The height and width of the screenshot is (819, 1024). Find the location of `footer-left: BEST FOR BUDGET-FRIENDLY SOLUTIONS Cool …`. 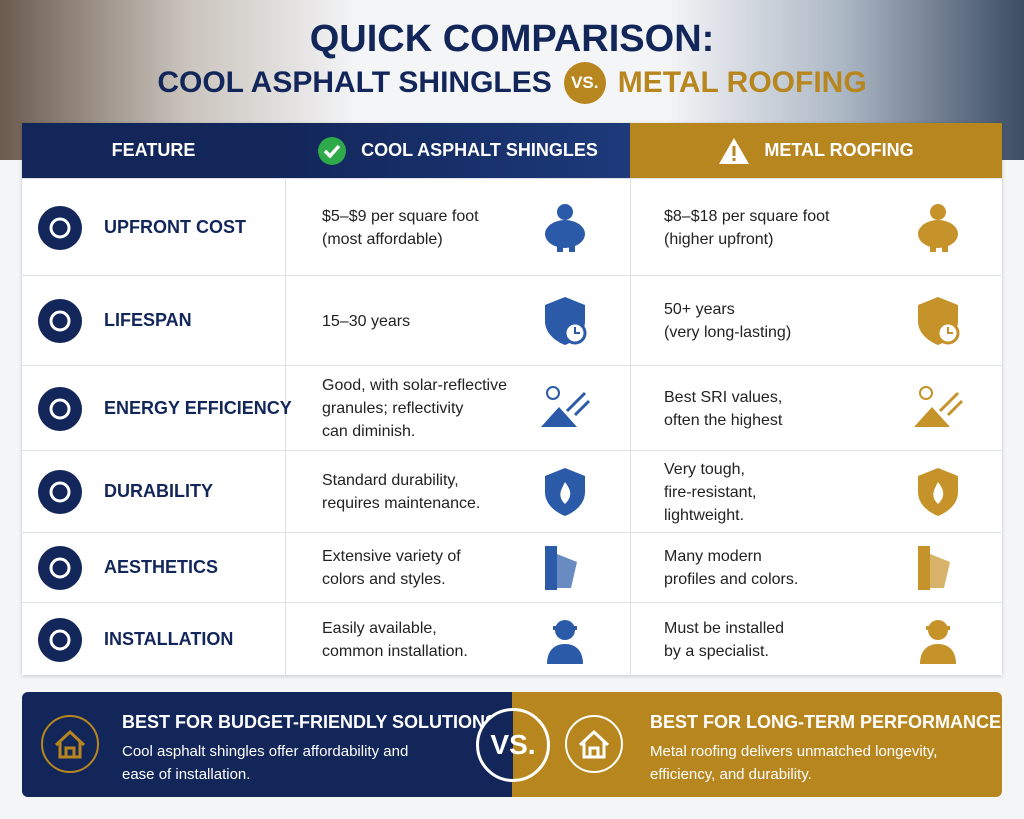

footer-left: BEST FOR BUDGET-FRIENDLY SOLUTIONS Cool … is located at coordinates (267, 744).